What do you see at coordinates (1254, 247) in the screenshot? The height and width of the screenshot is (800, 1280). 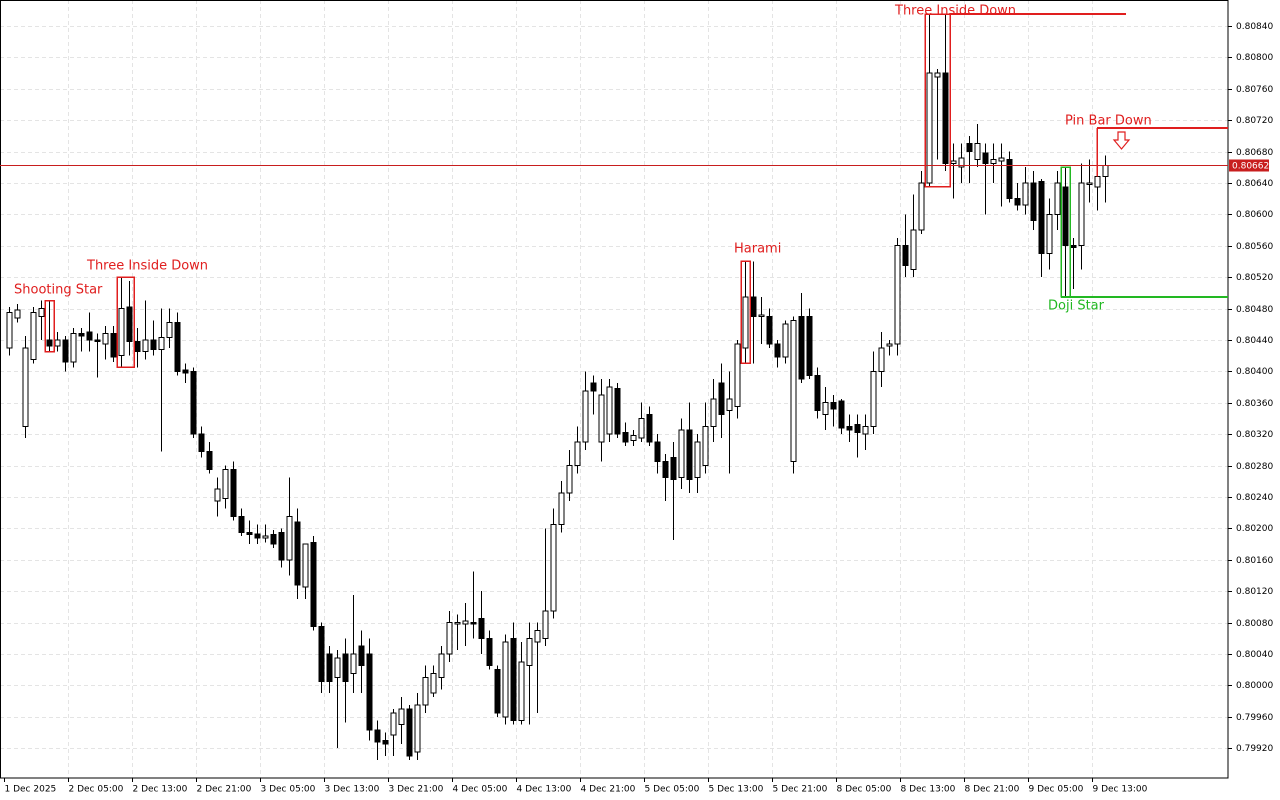 I see `y-tick-label: 0.80560` at bounding box center [1254, 247].